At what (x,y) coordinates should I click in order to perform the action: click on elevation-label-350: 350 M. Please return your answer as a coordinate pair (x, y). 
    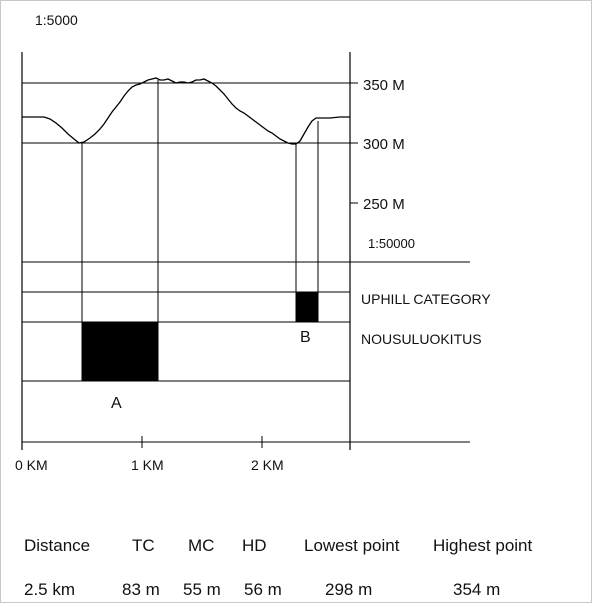
    Looking at the image, I should click on (384, 85).